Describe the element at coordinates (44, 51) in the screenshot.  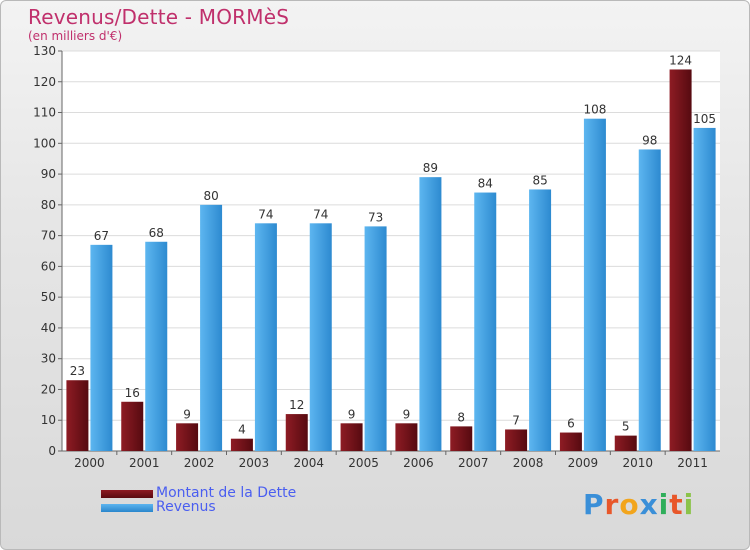
I see `y-tick-label: 130` at that location.